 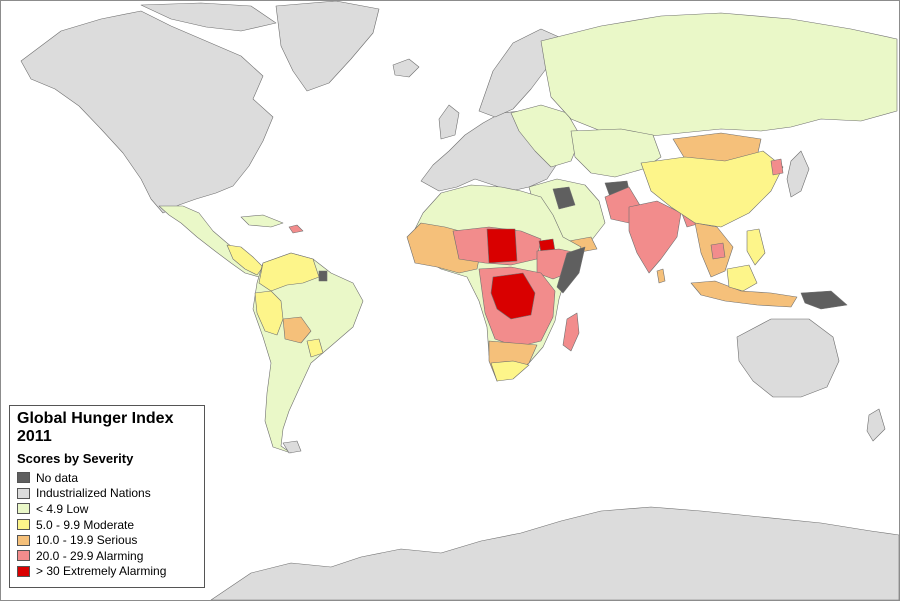 I want to click on region-bolivia, so click(x=297, y=330).